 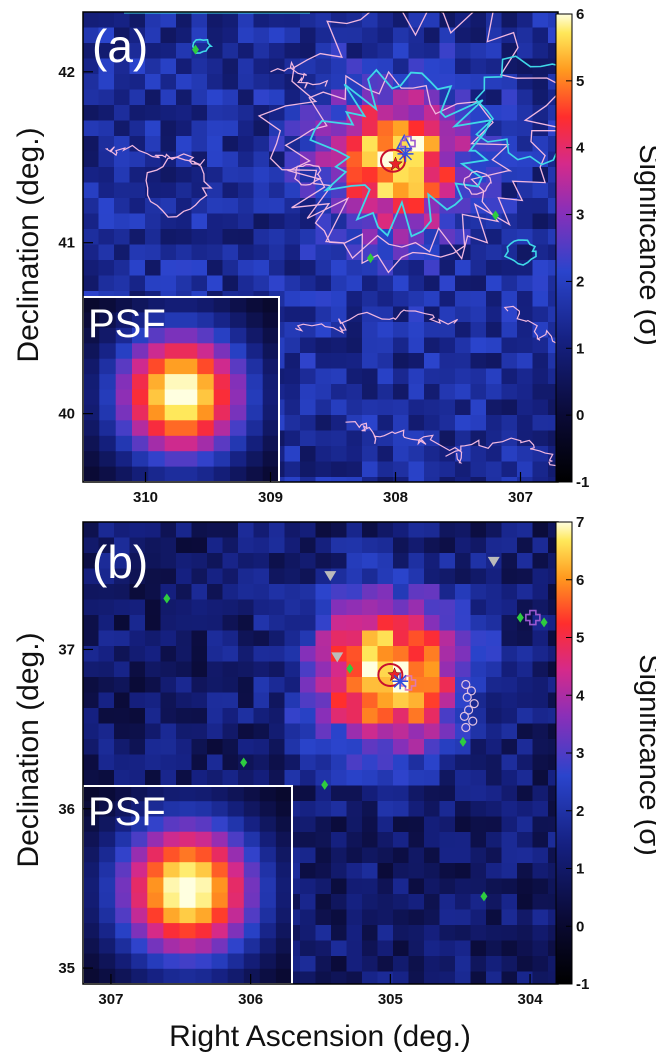 What do you see at coordinates (564, 248) in the screenshot?
I see `colorbar-gradient-a` at bounding box center [564, 248].